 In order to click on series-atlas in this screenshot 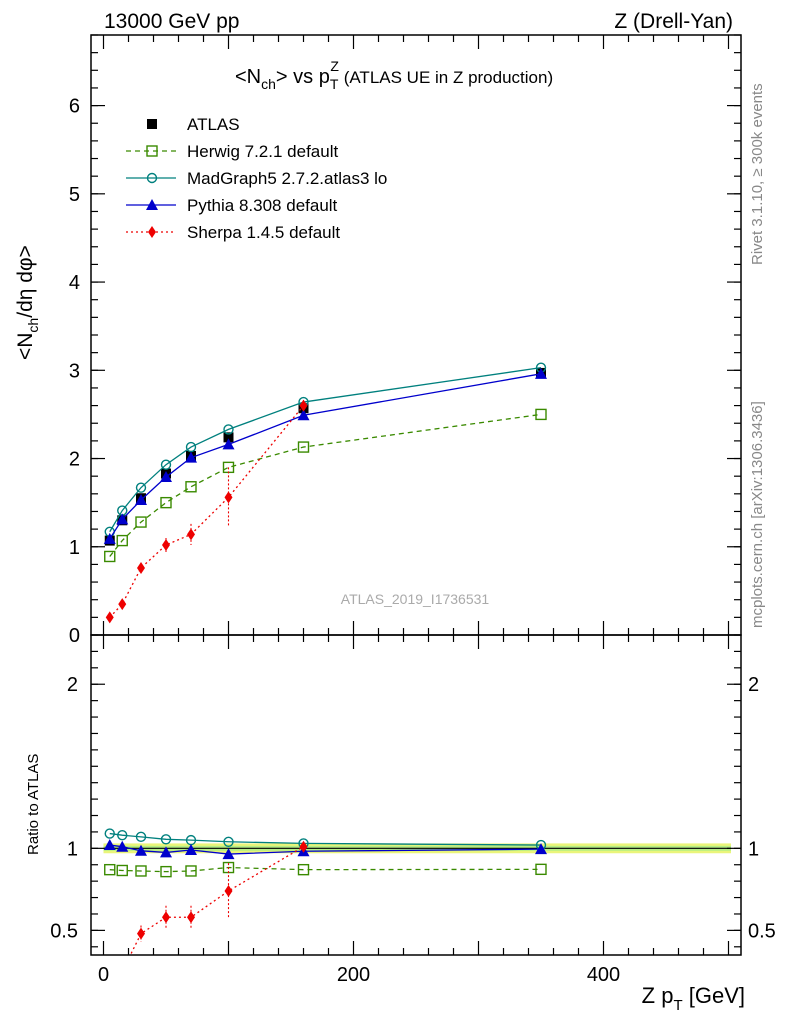, I will do `click(325, 456)`.